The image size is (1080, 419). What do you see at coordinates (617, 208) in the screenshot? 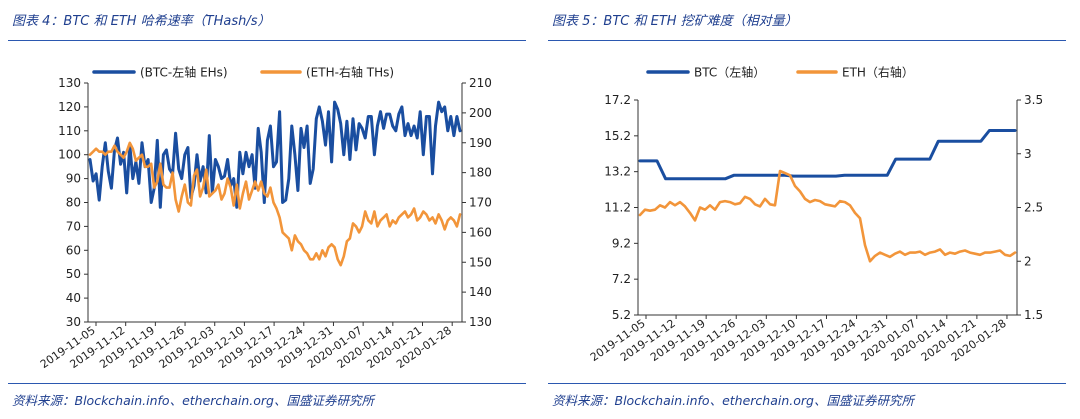
I see `left-tick-label: 11.2` at bounding box center [617, 208].